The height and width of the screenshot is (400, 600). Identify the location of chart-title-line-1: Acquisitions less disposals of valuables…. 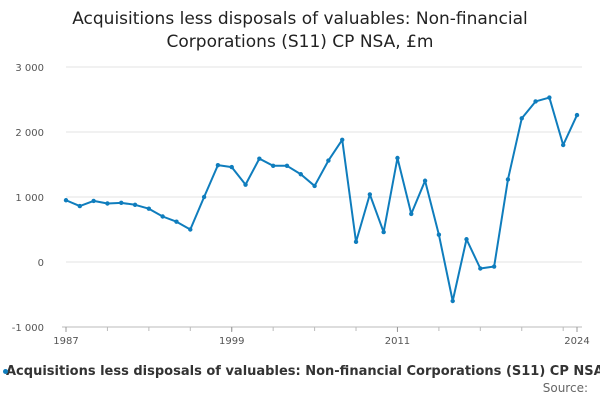
(300, 19).